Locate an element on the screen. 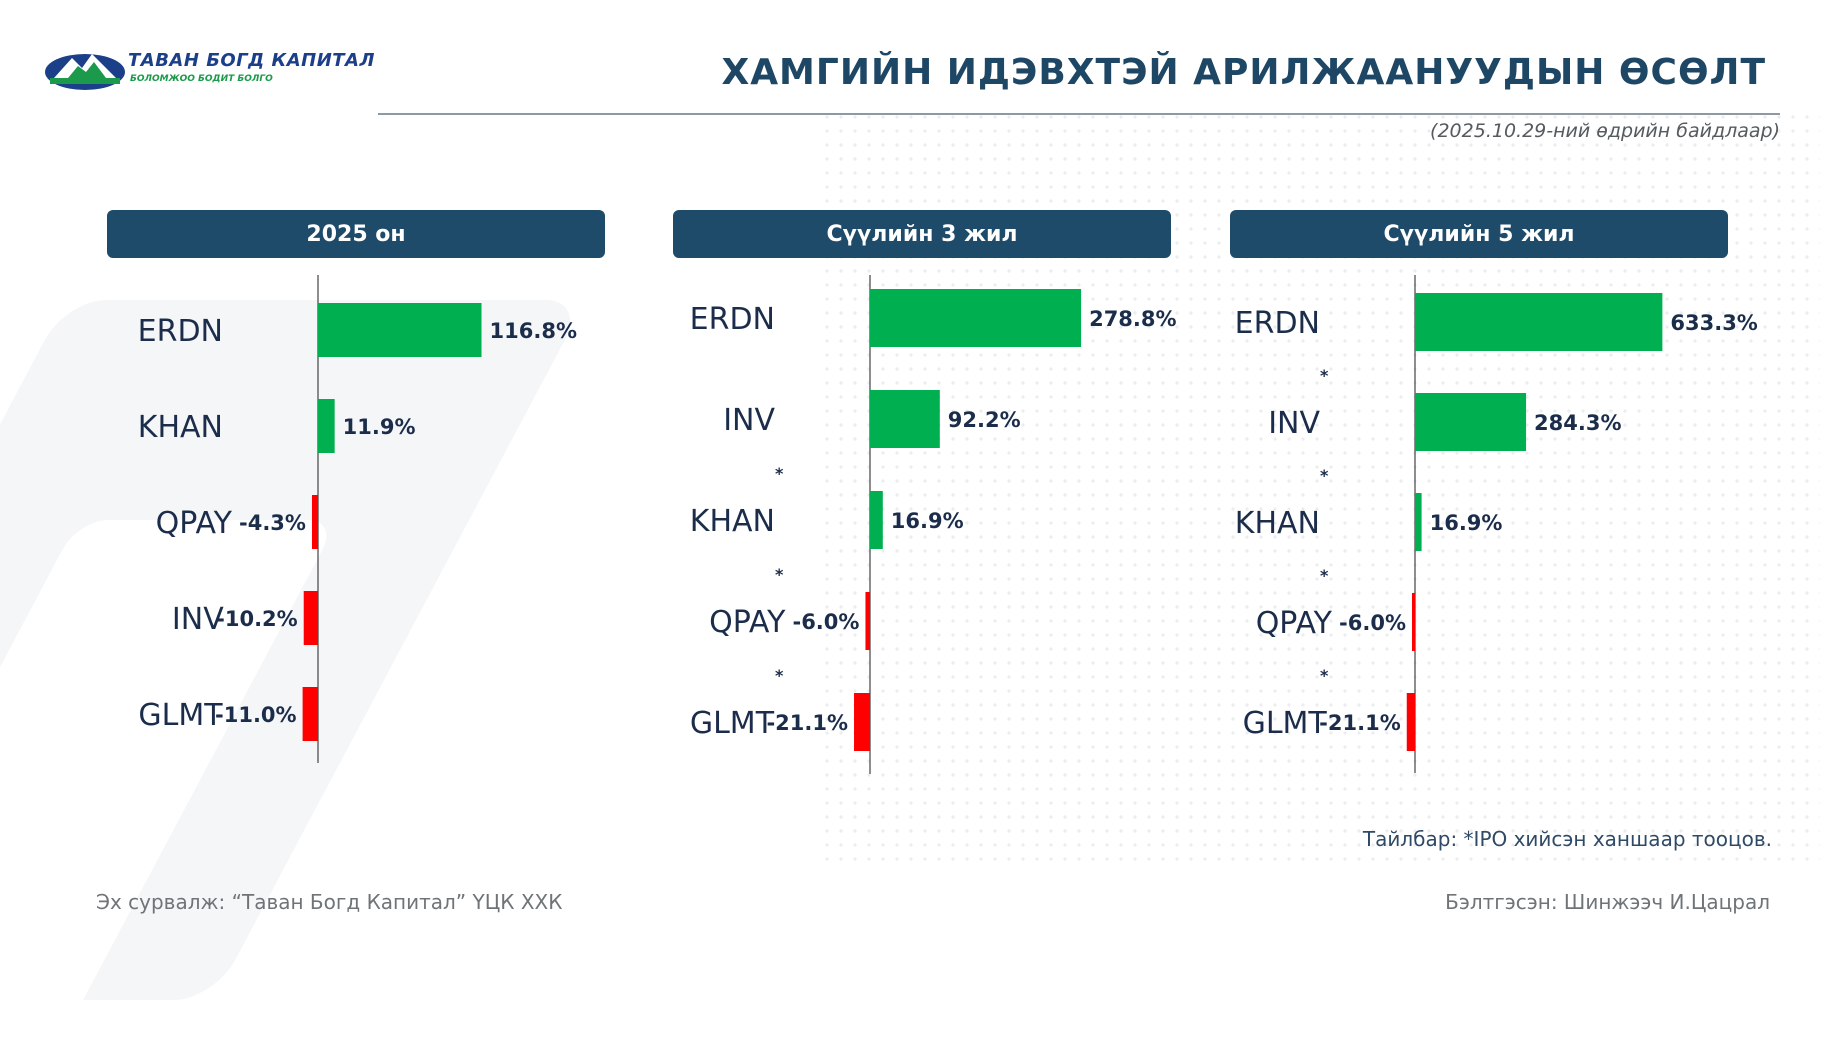 The image size is (1822, 1040). value-label: 11.9% is located at coordinates (379, 427).